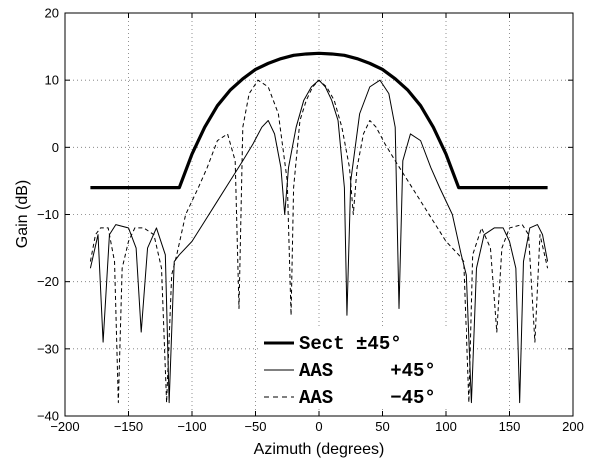  What do you see at coordinates (52, 13) in the screenshot?
I see `y-tick-label: 20` at bounding box center [52, 13].